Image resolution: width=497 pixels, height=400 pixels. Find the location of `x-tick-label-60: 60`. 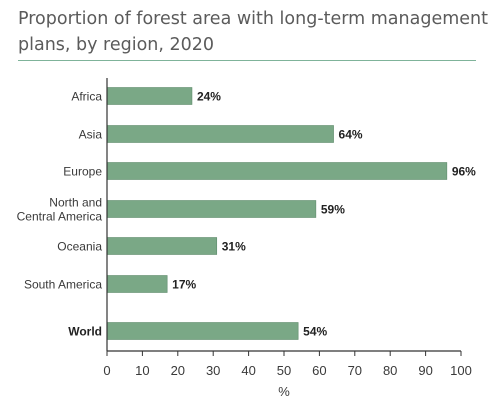

x-tick-label-60: 60 is located at coordinates (319, 370).